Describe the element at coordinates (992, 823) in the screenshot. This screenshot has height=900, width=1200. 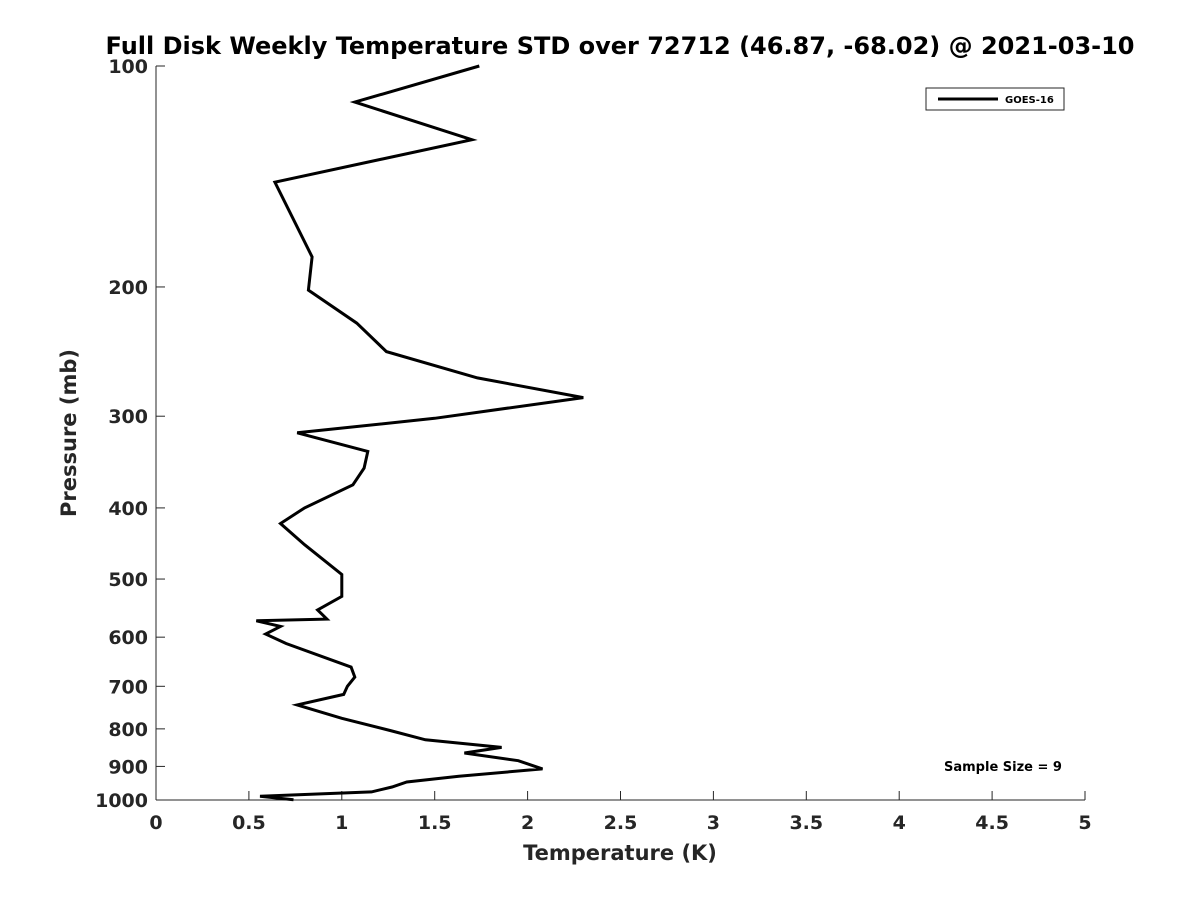
I see `x-tick-label: 4.5` at that location.